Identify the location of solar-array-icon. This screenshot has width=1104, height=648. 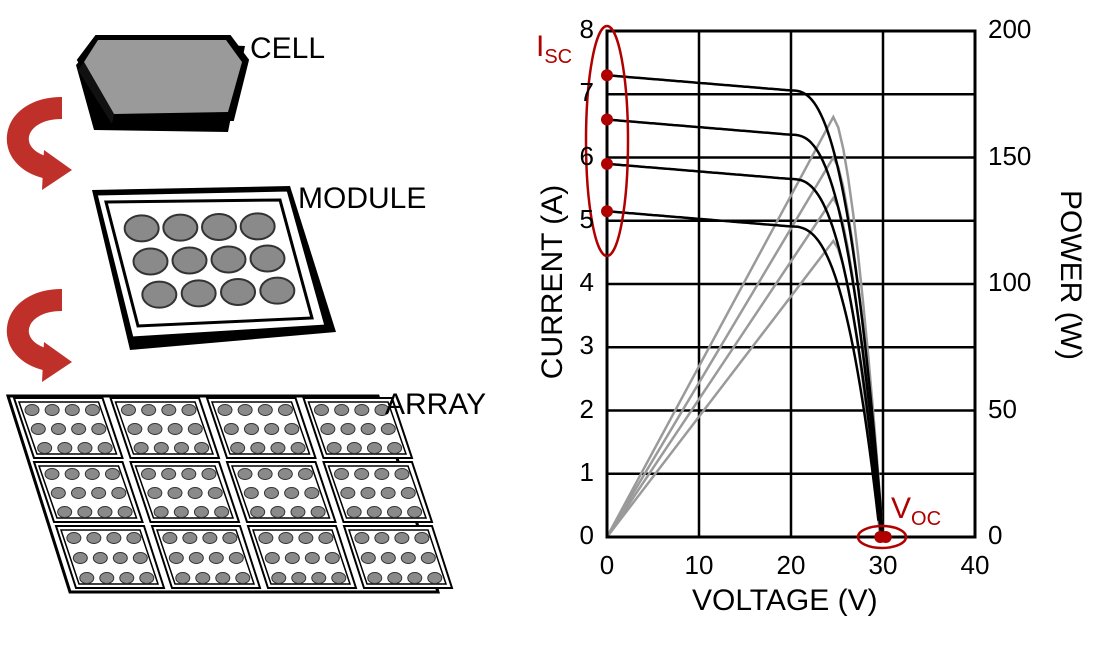
(229, 494).